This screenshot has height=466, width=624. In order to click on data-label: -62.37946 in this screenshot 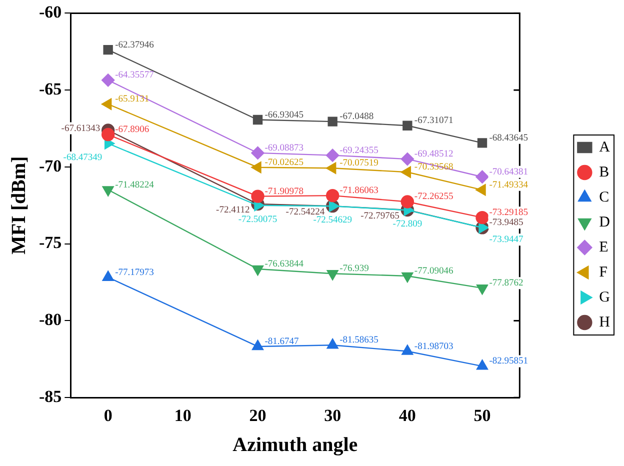, I will do `click(134, 45)`.